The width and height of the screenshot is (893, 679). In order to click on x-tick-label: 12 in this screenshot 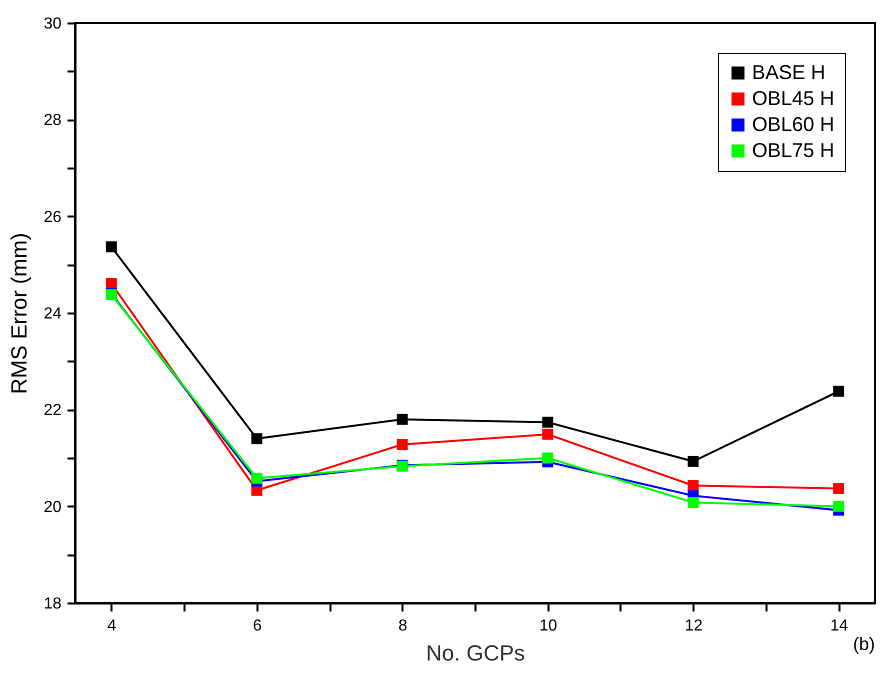, I will do `click(693, 626)`.